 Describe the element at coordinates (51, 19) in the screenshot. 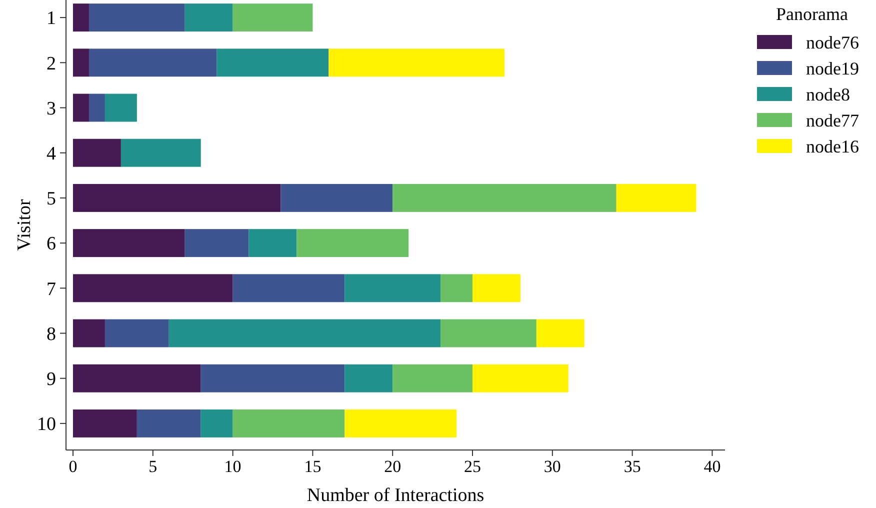

I see `y-tick-label: 1` at that location.